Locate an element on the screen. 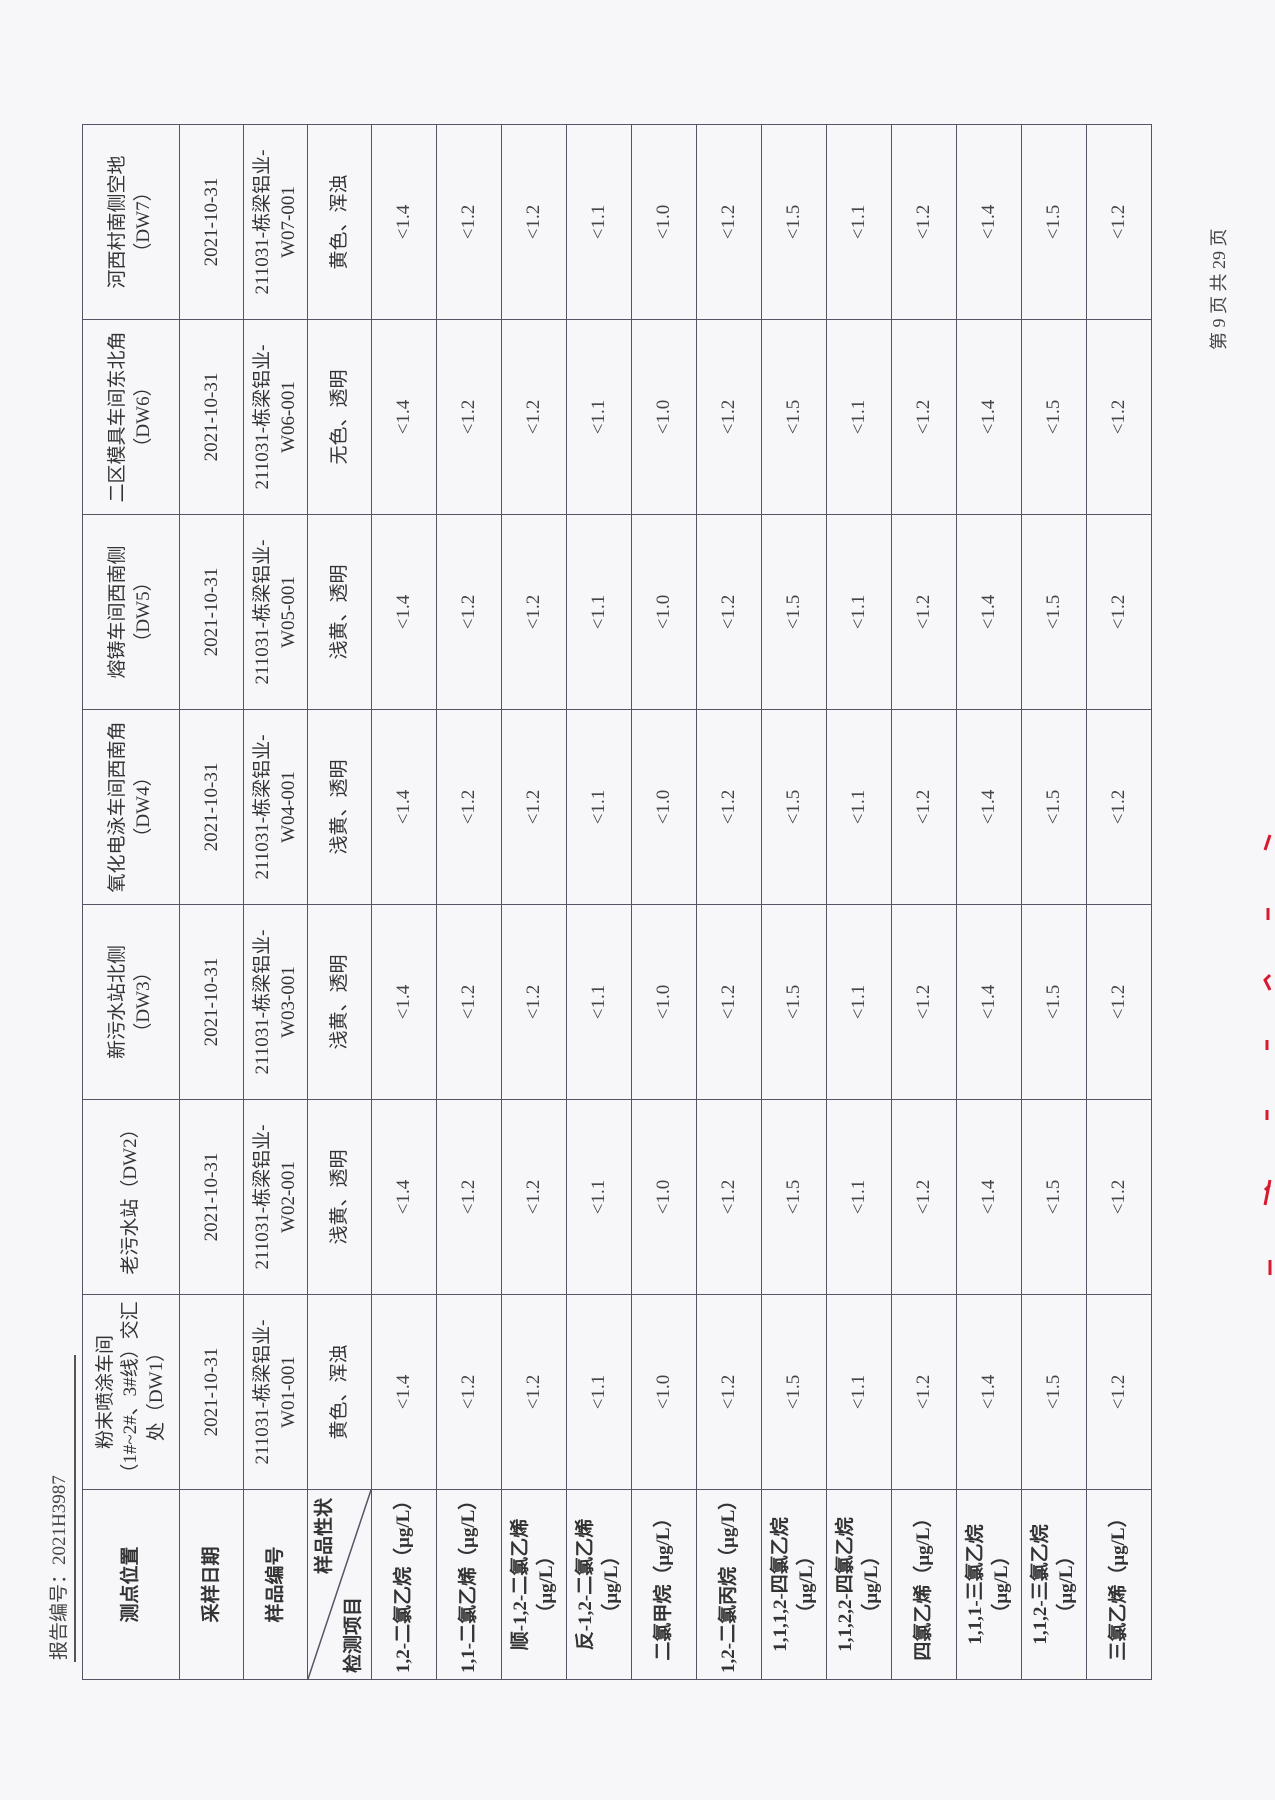 The height and width of the screenshot is (1800, 1275). item-name-cell: 1,1,2-三氯乙烷（μg/L） is located at coordinates (1054, 1584).